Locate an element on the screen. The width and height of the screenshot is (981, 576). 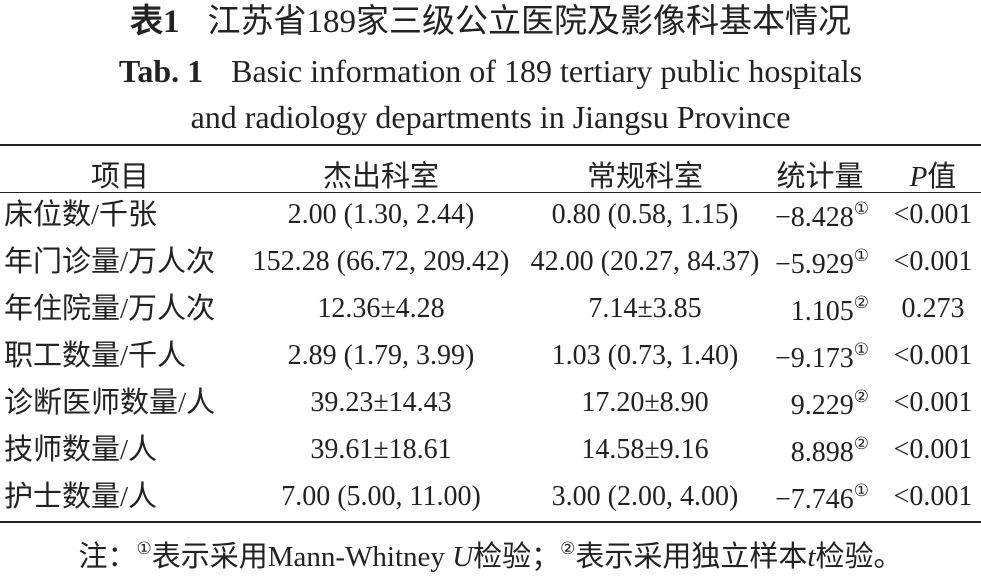
header-p-text: 值 is located at coordinates (942, 177).